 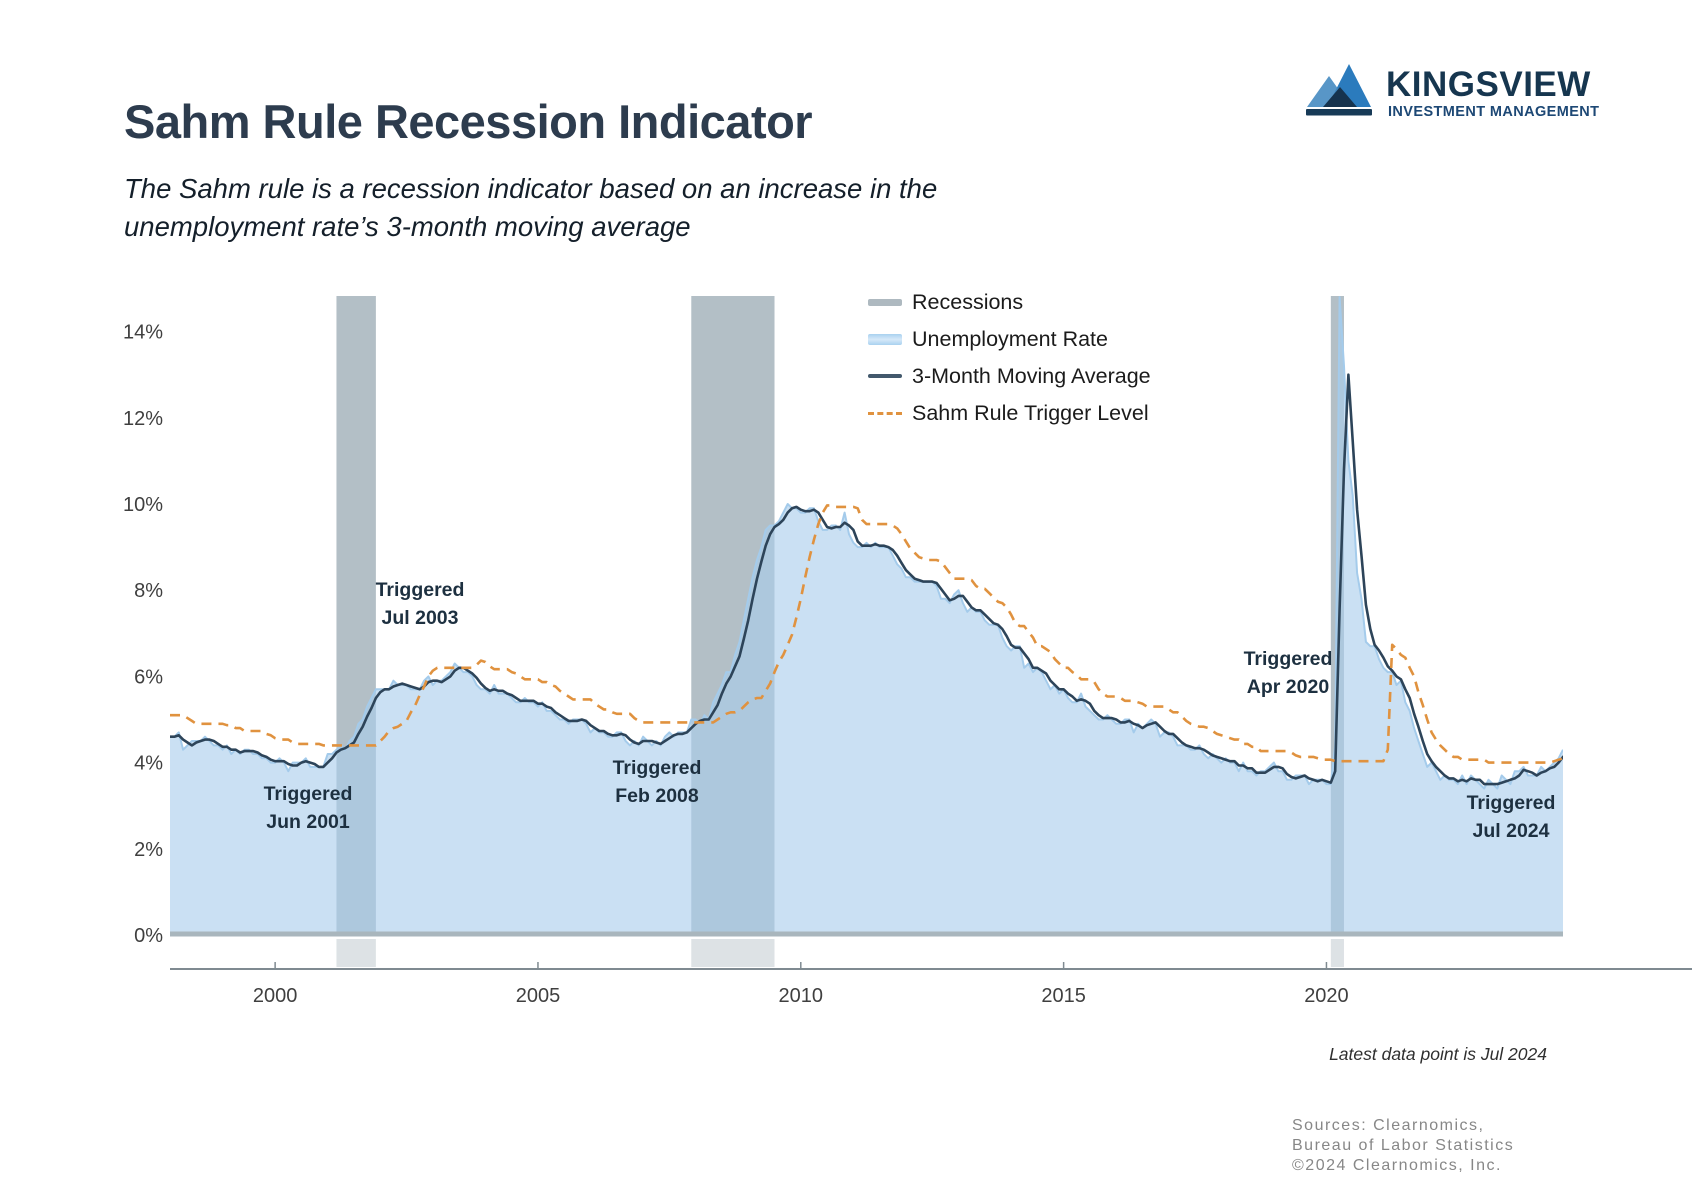 I want to click on logo-name: KINGSVIEW, so click(x=1488, y=84).